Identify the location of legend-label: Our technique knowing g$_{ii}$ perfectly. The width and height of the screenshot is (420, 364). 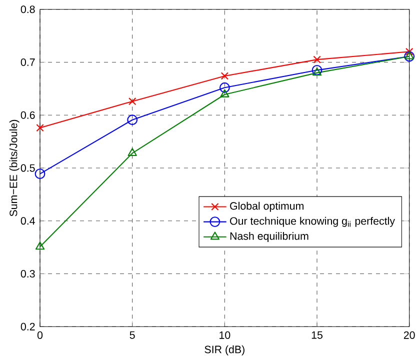
(312, 221).